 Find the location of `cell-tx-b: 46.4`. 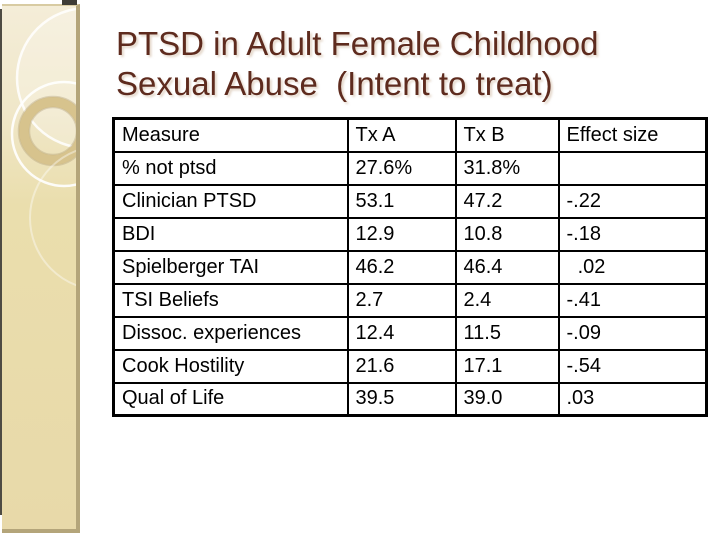

cell-tx-b: 46.4 is located at coordinates (507, 267).